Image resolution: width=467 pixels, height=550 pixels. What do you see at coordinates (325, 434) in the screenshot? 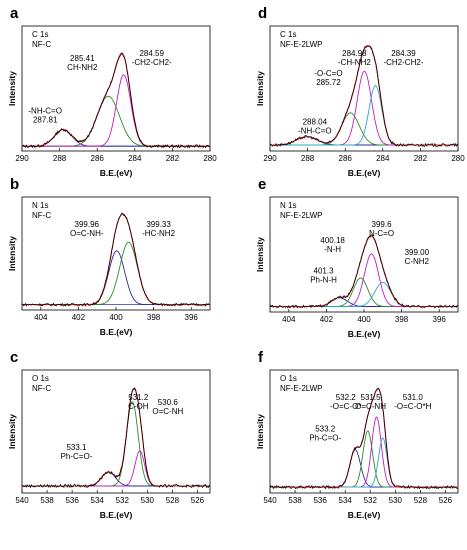
I see `peak-annotation: 533.2 Ph-C=O-` at bounding box center [325, 434].